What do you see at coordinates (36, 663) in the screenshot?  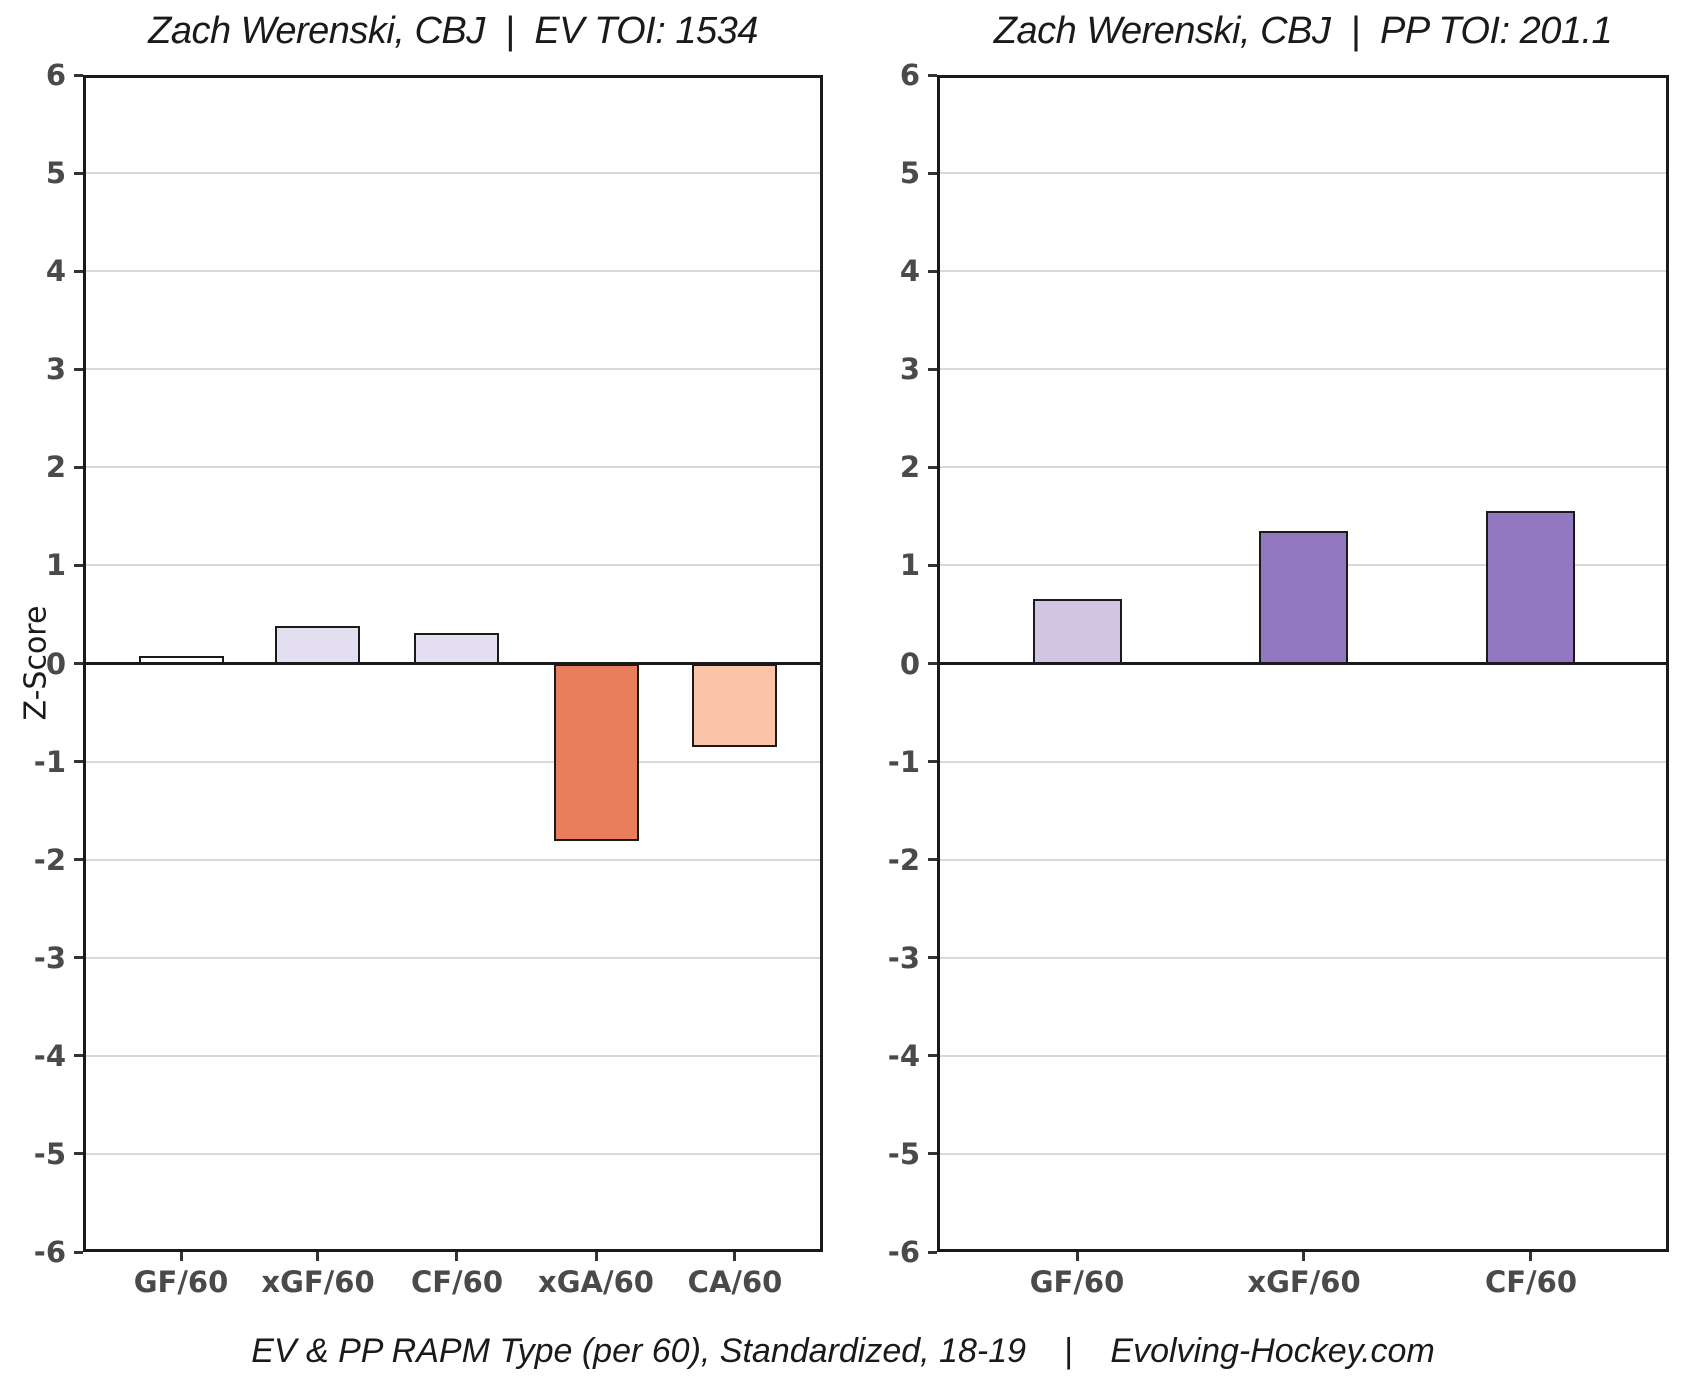 I see `y-axis-label: Z-Score` at bounding box center [36, 663].